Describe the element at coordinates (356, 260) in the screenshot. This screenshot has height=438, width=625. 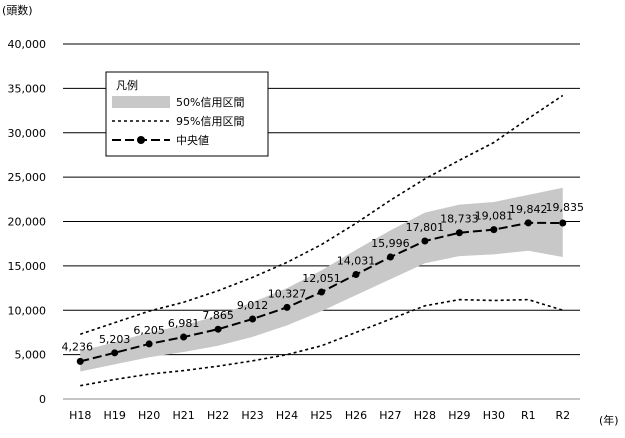
I see `median-data-label: 14,031` at that location.